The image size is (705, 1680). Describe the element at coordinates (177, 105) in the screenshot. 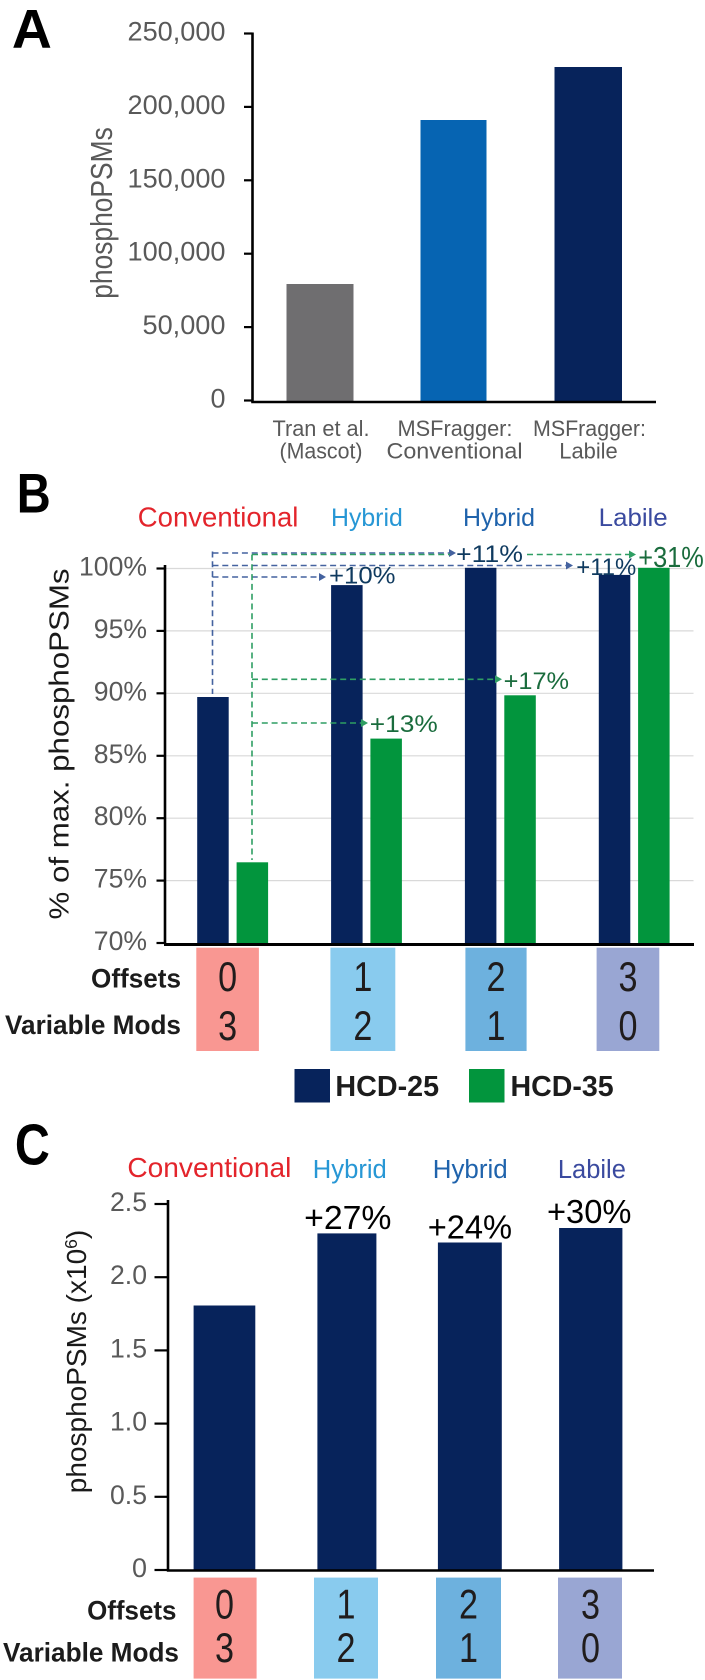

I see `svg-text: 200,000` at that location.